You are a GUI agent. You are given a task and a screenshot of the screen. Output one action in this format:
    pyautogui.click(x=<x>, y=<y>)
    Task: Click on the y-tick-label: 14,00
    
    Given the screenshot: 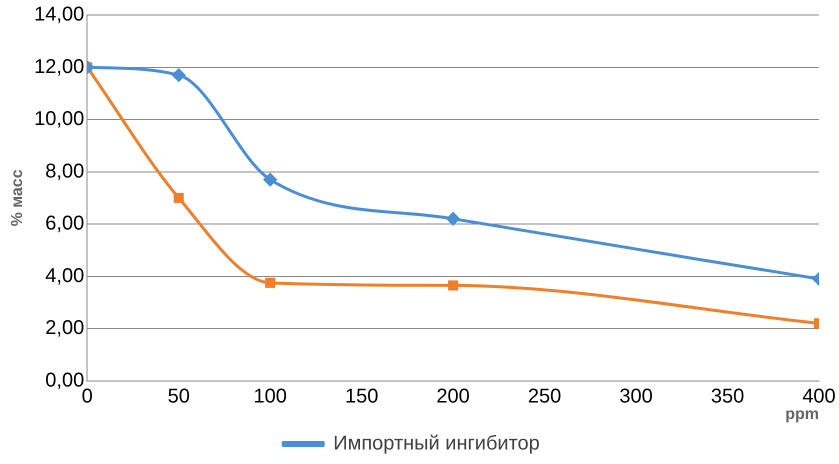 What is the action you would take?
    pyautogui.click(x=59, y=15)
    